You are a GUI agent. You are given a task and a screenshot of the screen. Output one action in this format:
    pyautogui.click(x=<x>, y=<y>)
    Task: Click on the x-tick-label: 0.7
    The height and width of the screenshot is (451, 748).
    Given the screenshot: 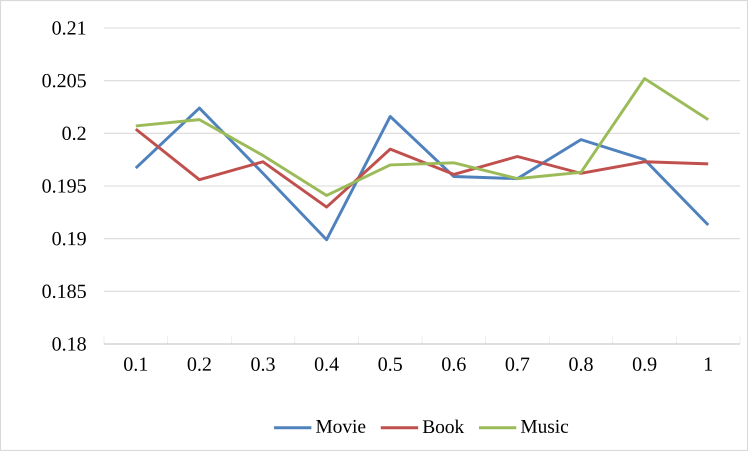 What is the action you would take?
    pyautogui.click(x=518, y=364)
    